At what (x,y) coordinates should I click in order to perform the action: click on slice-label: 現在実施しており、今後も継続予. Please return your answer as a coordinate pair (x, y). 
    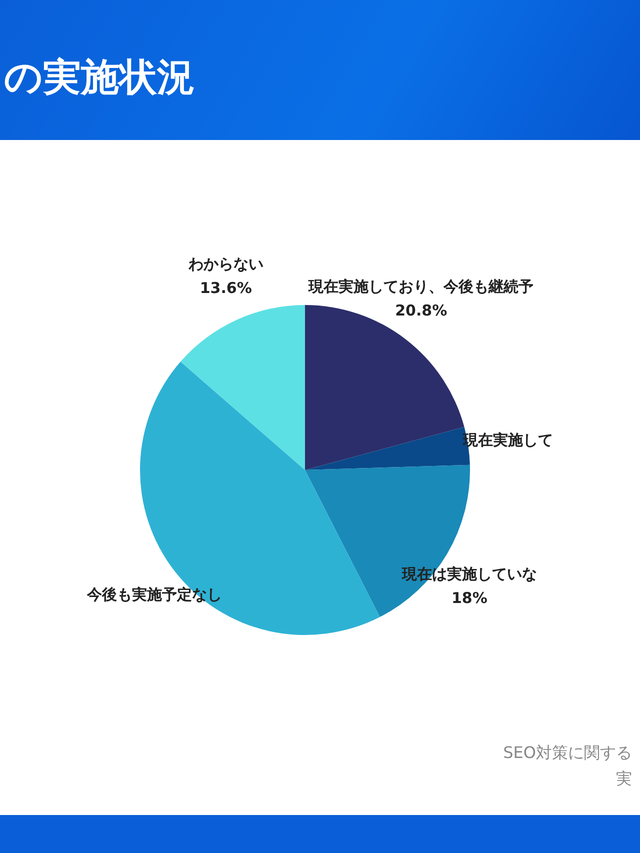
    Looking at the image, I should click on (421, 286).